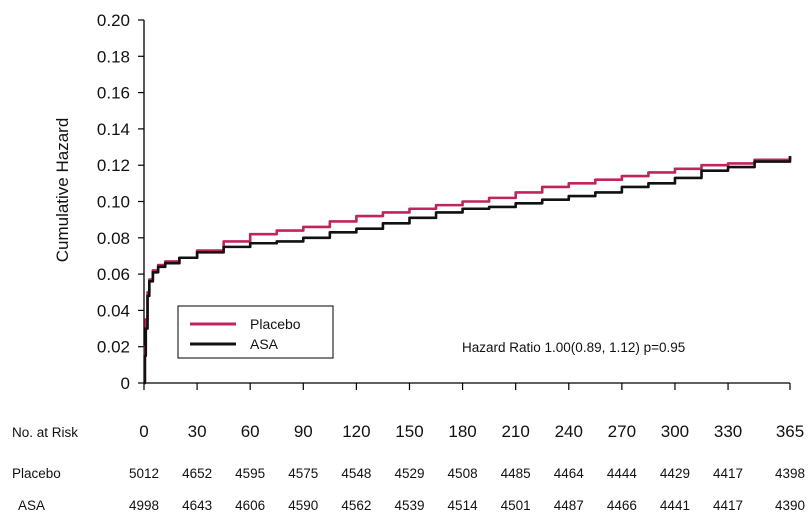 This screenshot has width=808, height=518. What do you see at coordinates (113, 310) in the screenshot?
I see `y-tick-label: 0.04` at bounding box center [113, 310].